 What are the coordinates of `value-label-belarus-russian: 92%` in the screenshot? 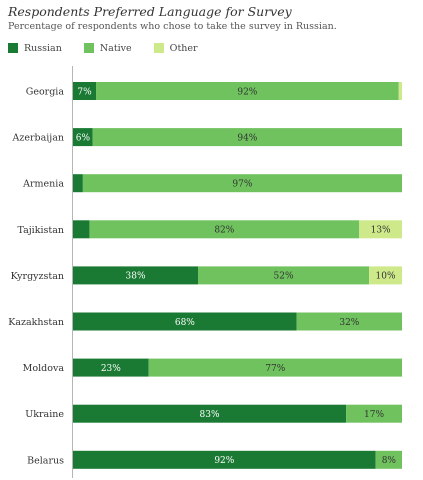 It's located at (224, 461).